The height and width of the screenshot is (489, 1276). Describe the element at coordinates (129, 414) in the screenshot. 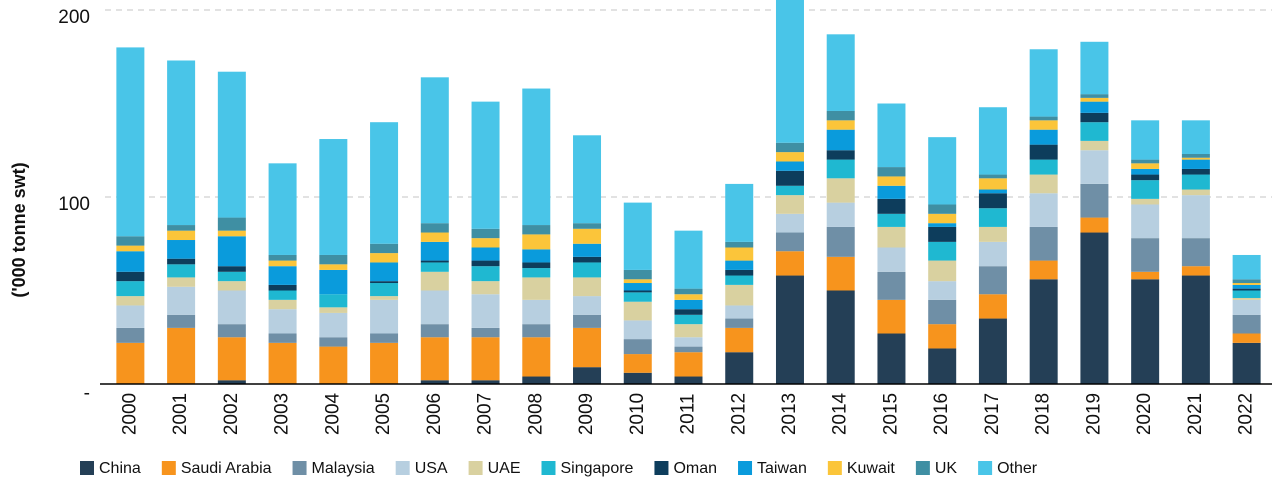

I see `x-tick-label: 2000` at that location.